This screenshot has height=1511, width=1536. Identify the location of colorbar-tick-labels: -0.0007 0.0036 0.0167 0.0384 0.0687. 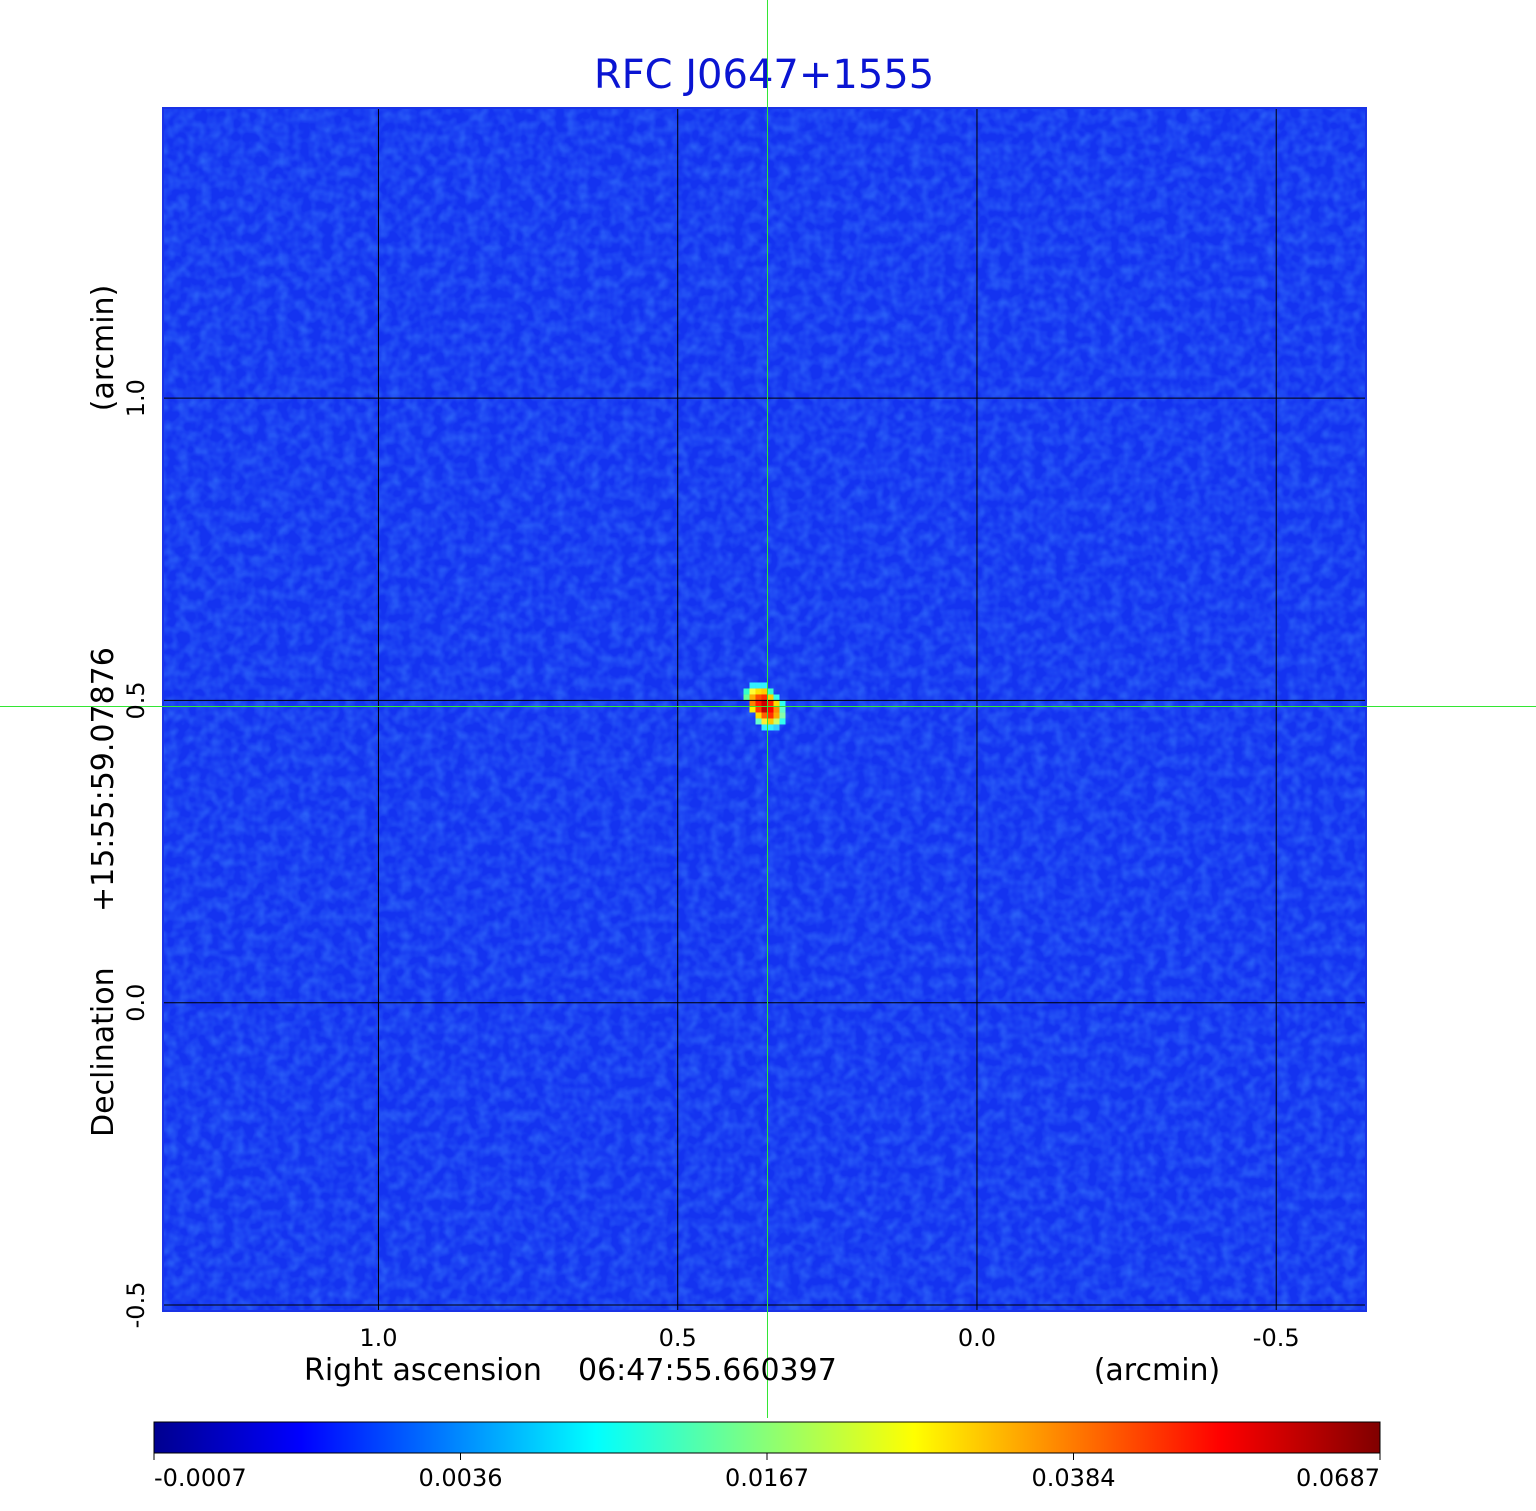
(767, 1472).